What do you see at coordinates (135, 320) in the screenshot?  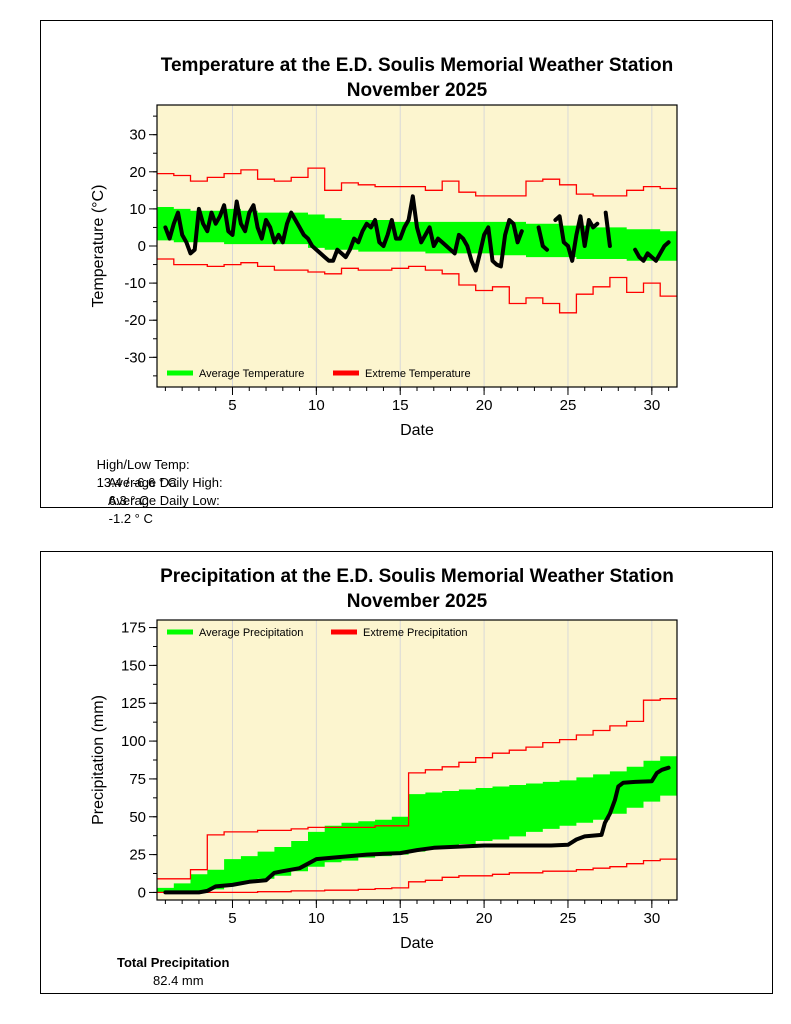 I see `y-tick-label: -20` at bounding box center [135, 320].